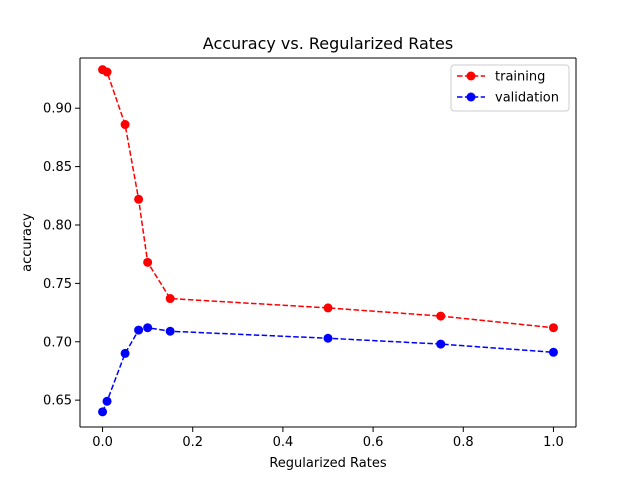 The image size is (640, 480). What do you see at coordinates (527, 98) in the screenshot?
I see `legend-label-validation: validation` at bounding box center [527, 98].